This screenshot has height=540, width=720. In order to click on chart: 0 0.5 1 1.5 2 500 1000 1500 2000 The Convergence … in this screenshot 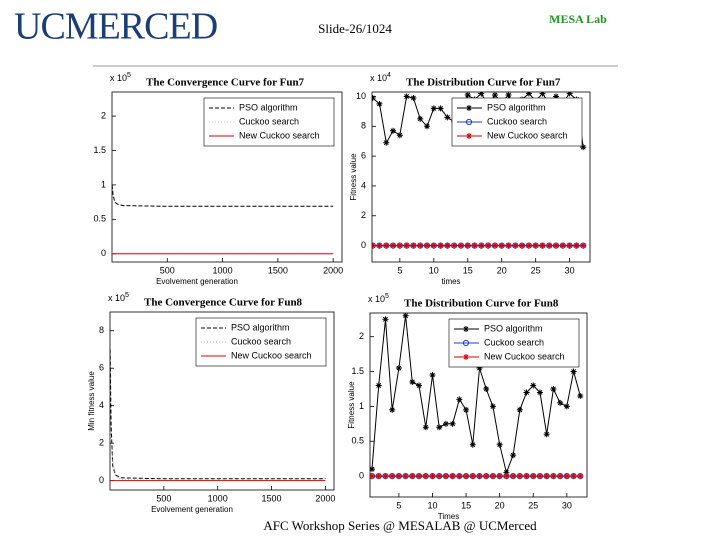, I will do `click(218, 179)`.